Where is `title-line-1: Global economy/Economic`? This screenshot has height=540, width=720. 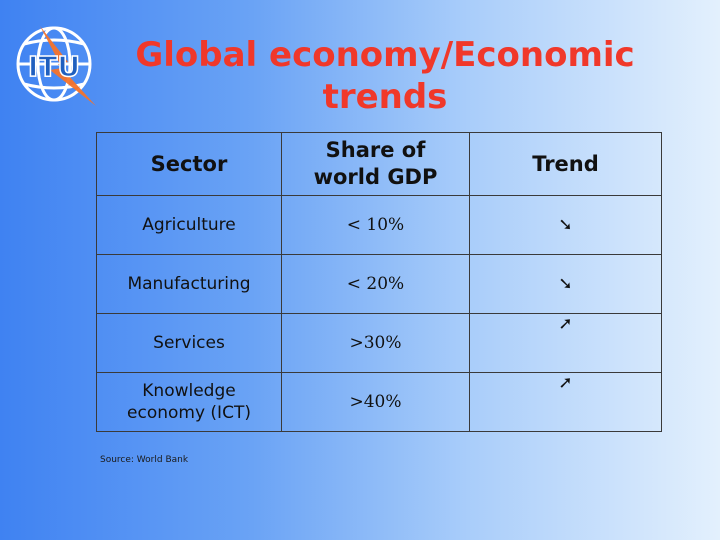
title-line-1: Global economy/Economic is located at coordinates (385, 55).